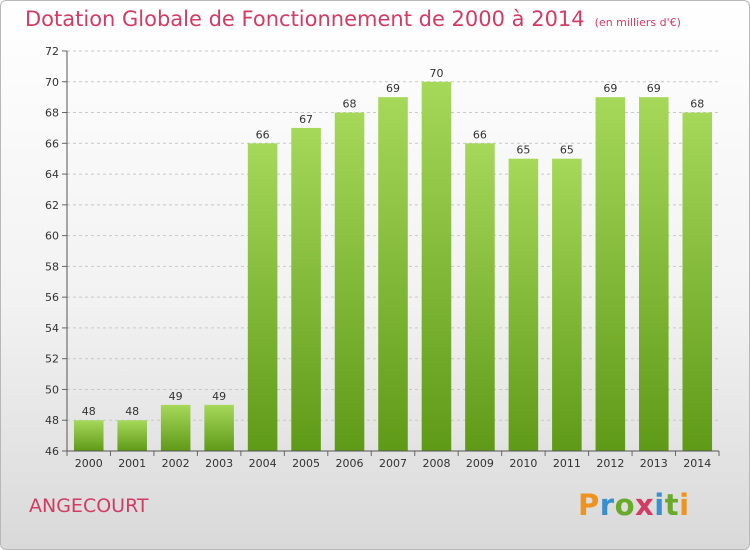 The image size is (750, 550). What do you see at coordinates (436, 463) in the screenshot?
I see `x-tick-label: 2008` at bounding box center [436, 463].